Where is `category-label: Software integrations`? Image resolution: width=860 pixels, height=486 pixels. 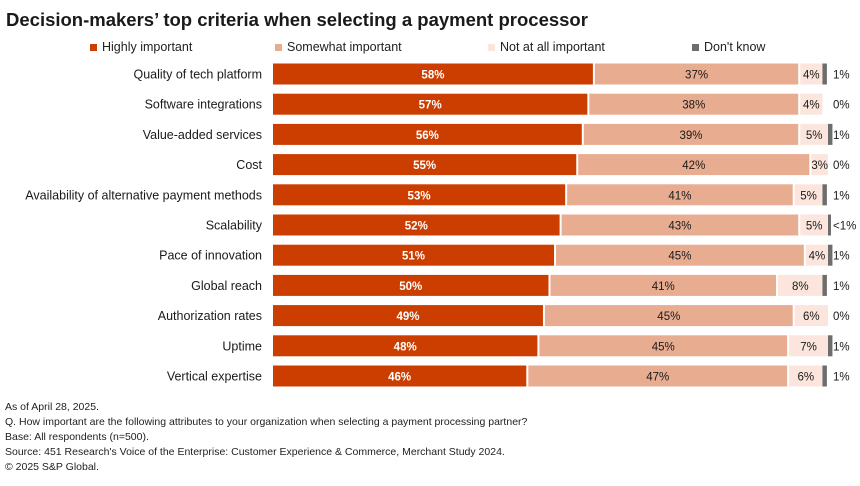 category-label: Software integrations is located at coordinates (203, 105).